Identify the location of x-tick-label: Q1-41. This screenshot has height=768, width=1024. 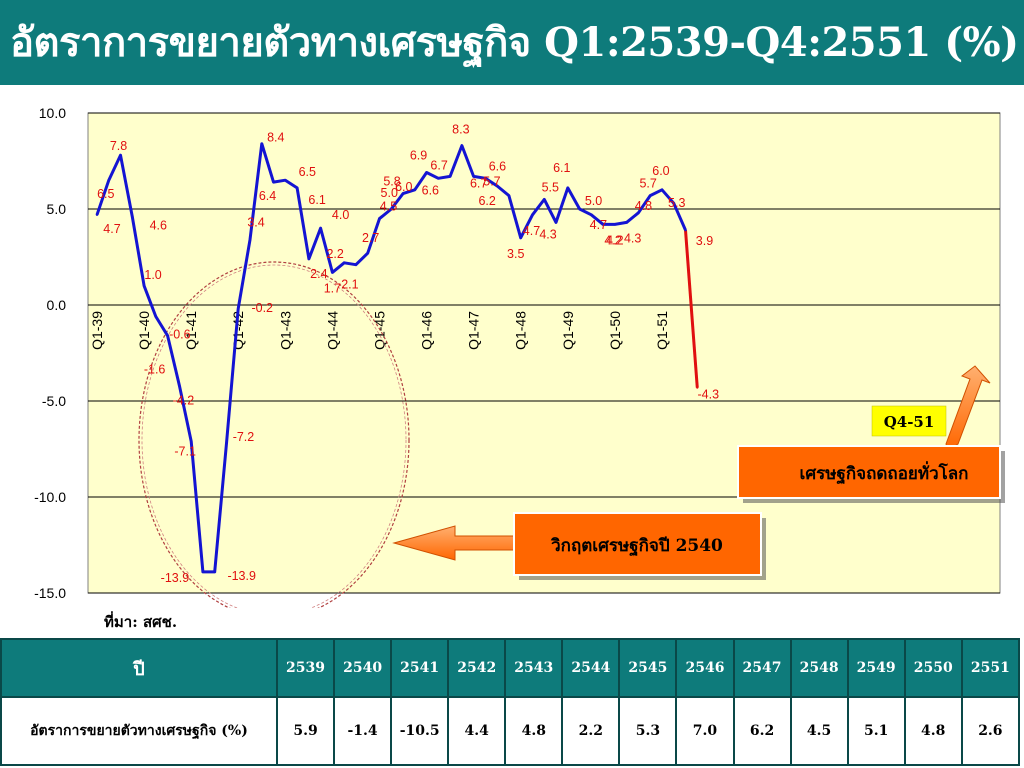
(191, 330).